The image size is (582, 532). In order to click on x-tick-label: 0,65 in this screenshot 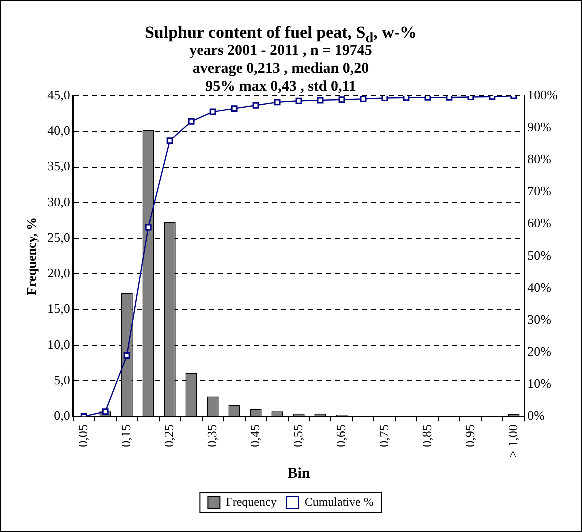, I will do `click(340, 436)`.